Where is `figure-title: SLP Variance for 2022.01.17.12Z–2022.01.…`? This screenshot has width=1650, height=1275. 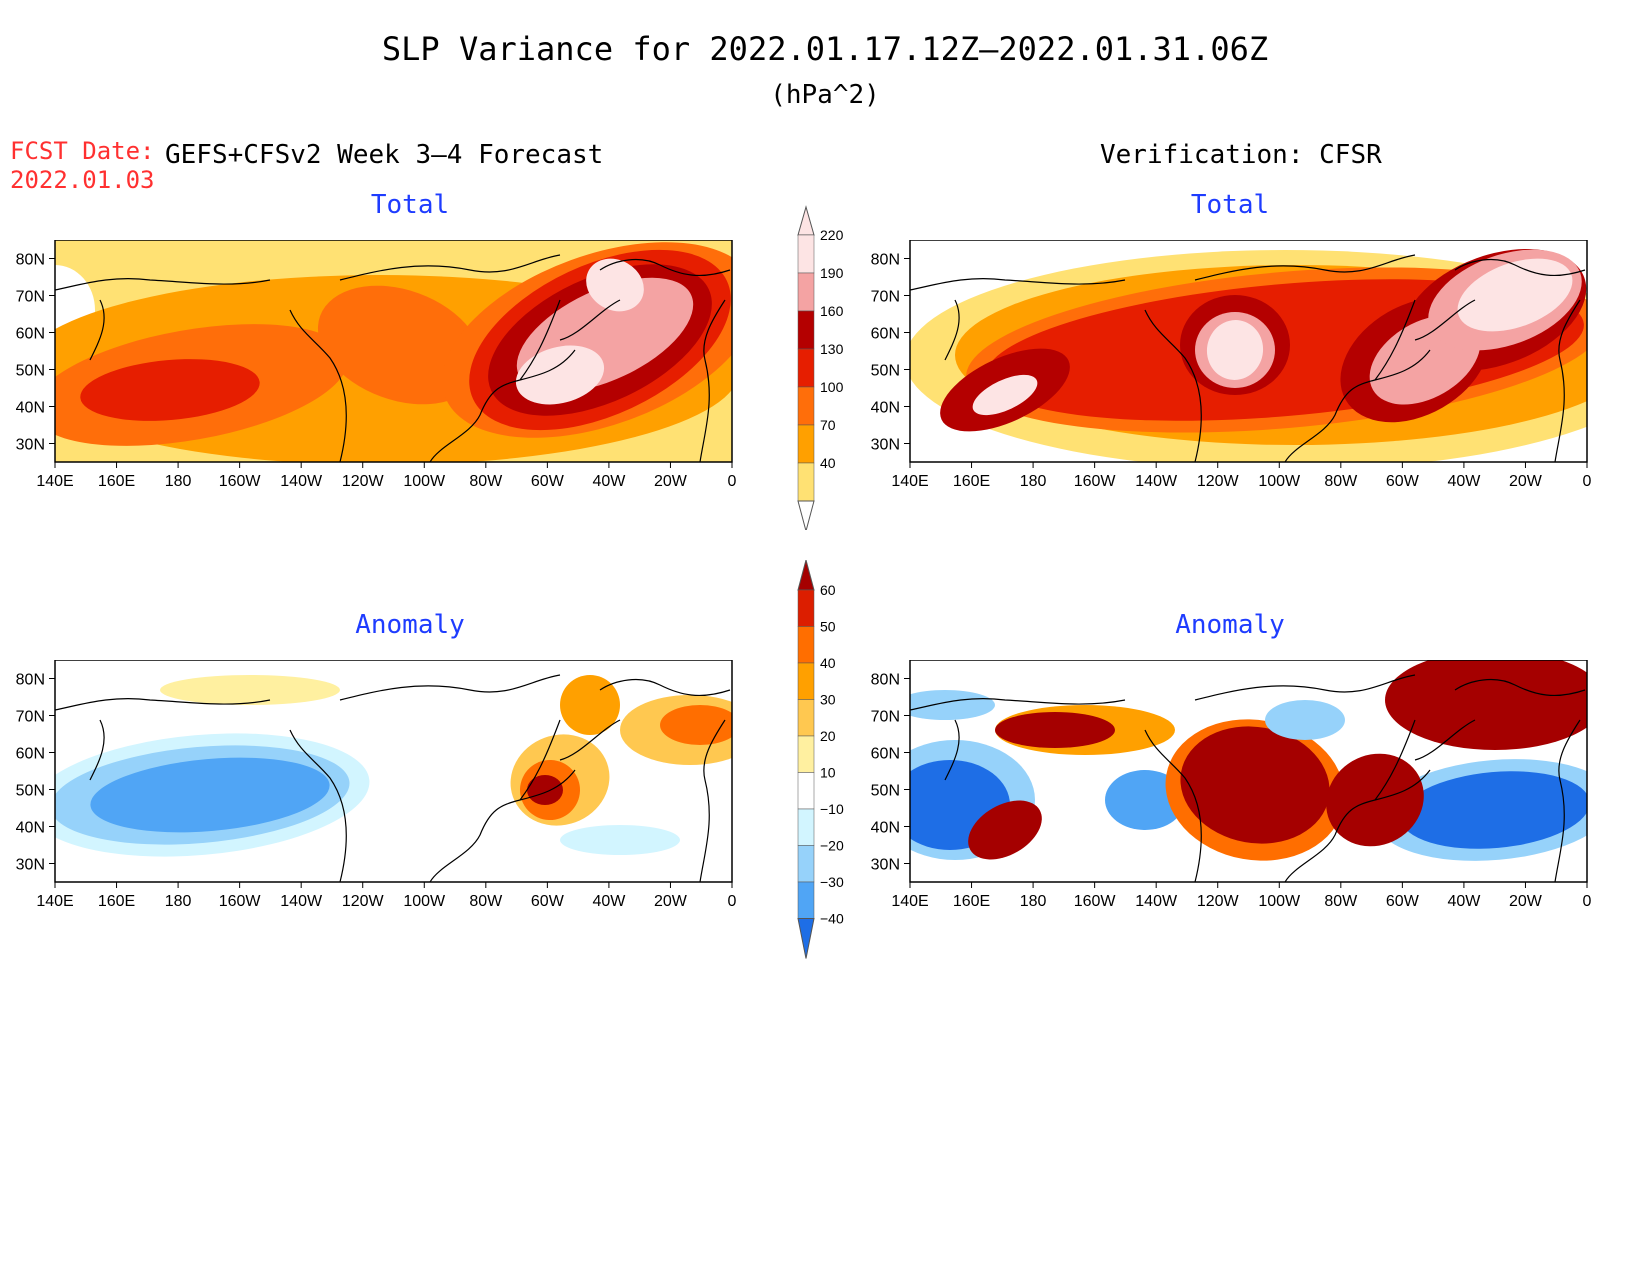 figure-title: SLP Variance for 2022.01.17.12Z–2022.01.… is located at coordinates (825, 49).